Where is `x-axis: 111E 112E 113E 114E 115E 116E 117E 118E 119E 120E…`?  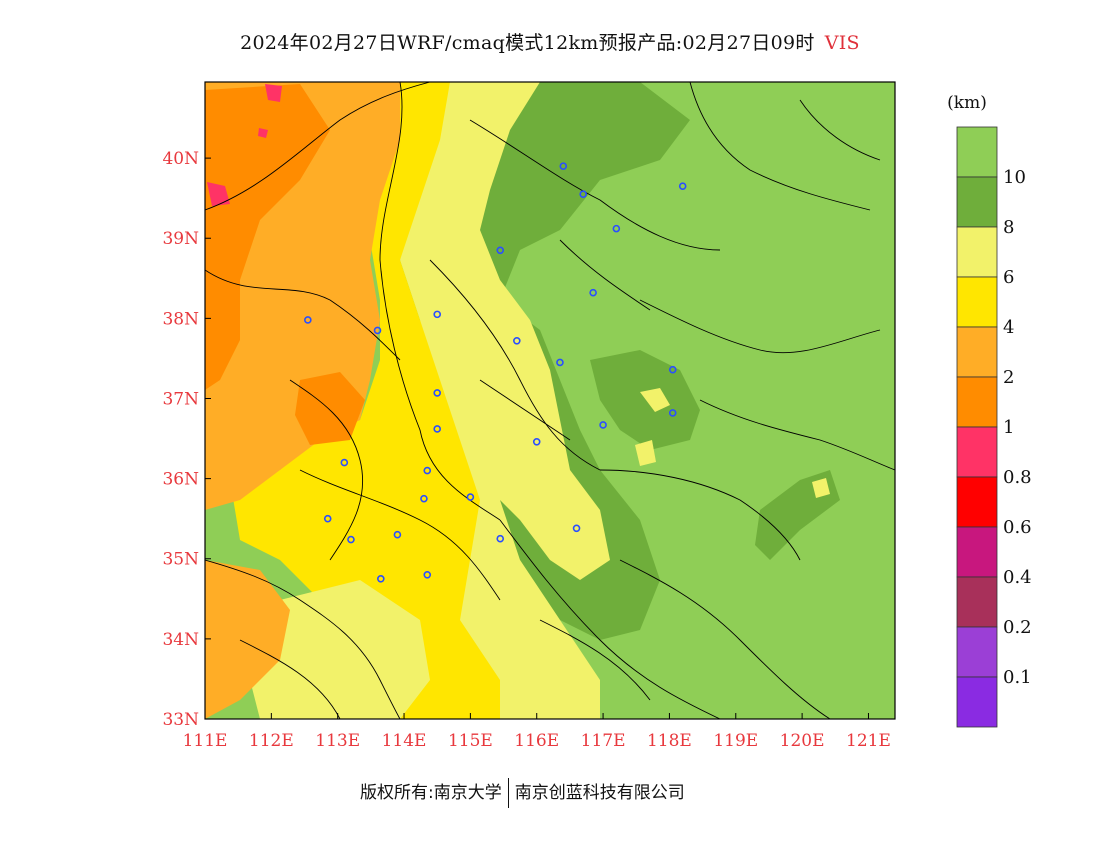 x-axis: 111E 112E 113E 114E 115E 116E 117E 118E 119E 120E… is located at coordinates (537, 732).